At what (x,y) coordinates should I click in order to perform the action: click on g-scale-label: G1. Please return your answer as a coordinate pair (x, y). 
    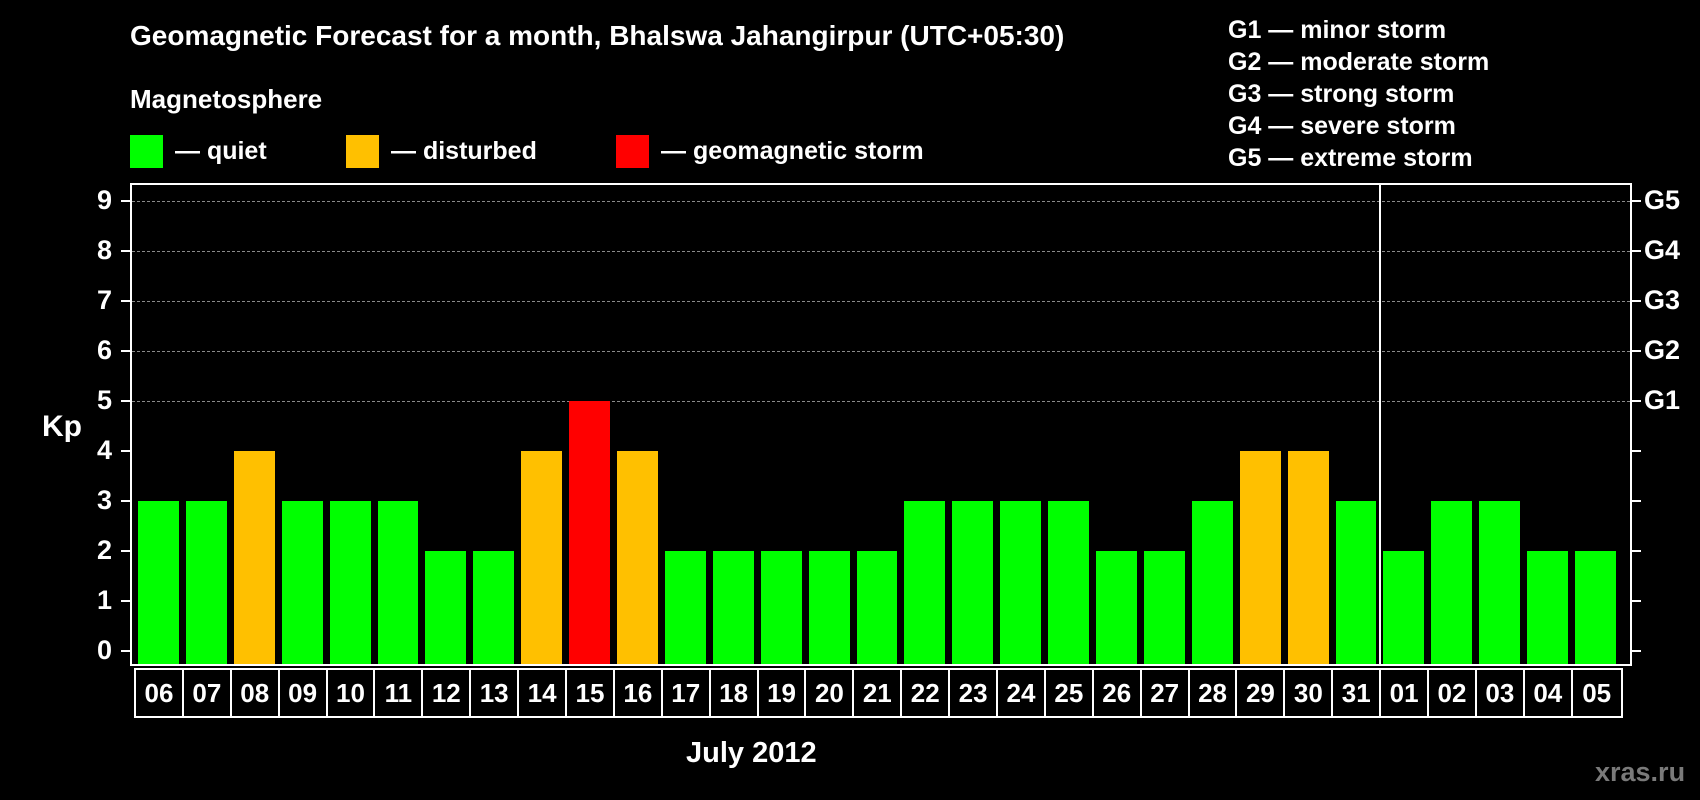
    Looking at the image, I should click on (1662, 400).